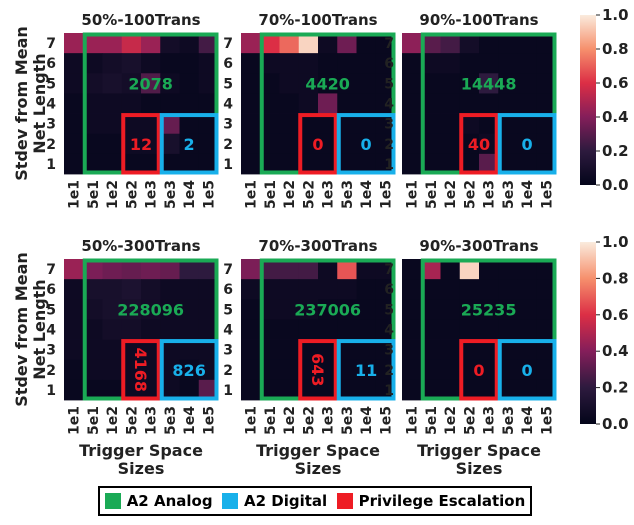  I want to click on colorbar-tick-label: 1.0, so click(615, 242).